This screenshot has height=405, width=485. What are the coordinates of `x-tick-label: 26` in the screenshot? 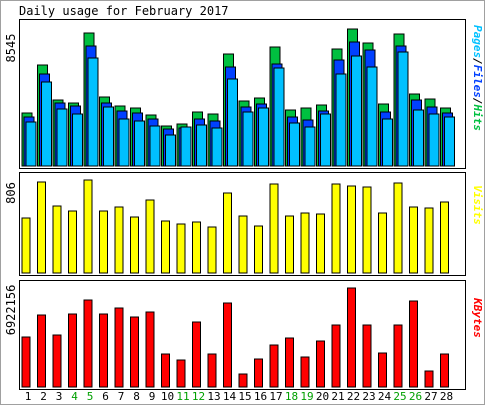 It's located at (415, 396).